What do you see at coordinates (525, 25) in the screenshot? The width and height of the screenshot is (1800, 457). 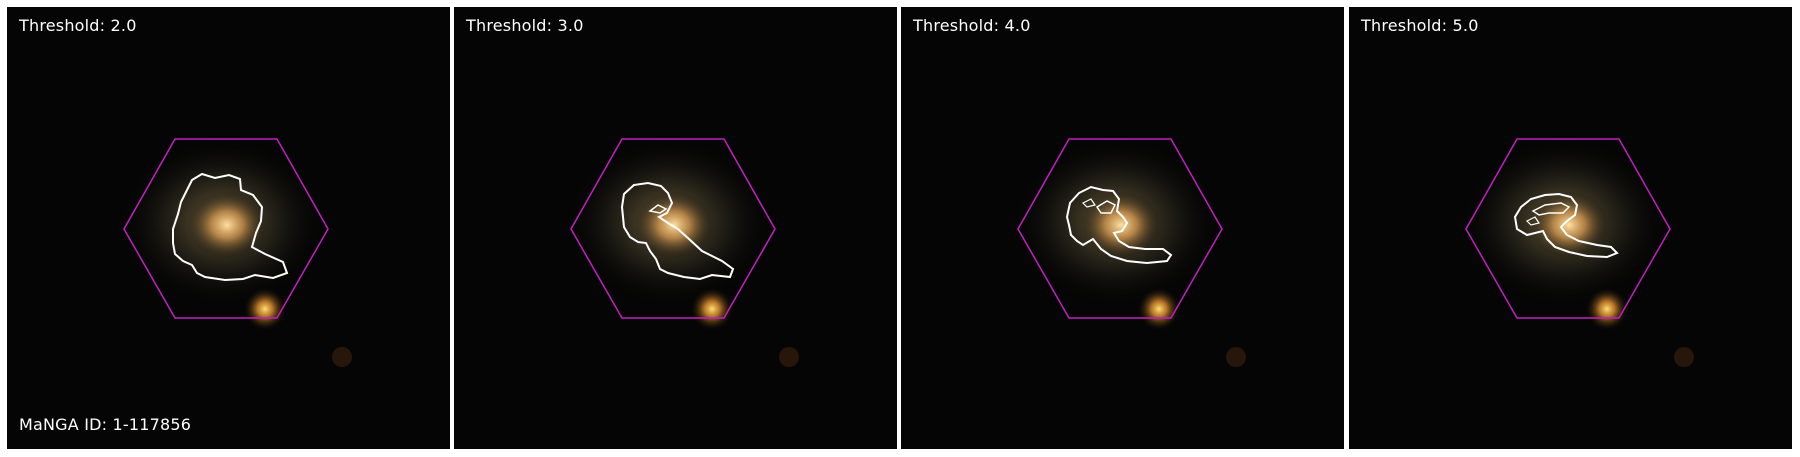 I see `threshold-label: Threshold: 3.0` at bounding box center [525, 25].